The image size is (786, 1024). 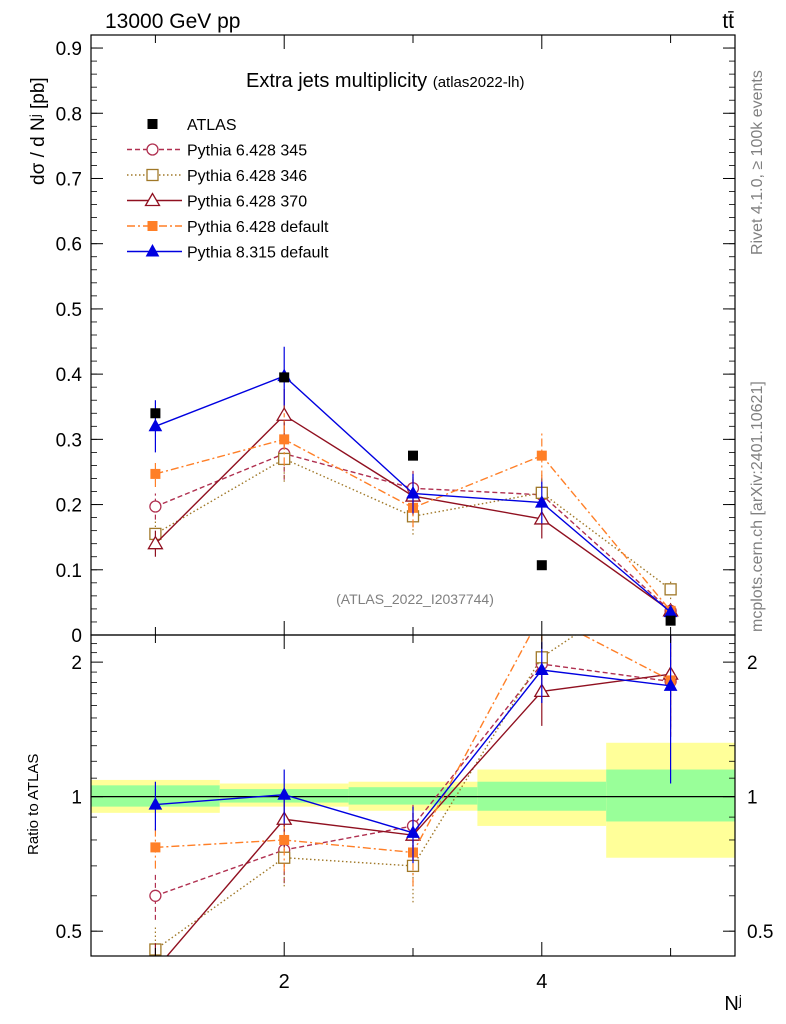 I want to click on legend-label-pythia-6-428-346: Pythia 6.428 346, so click(x=247, y=176).